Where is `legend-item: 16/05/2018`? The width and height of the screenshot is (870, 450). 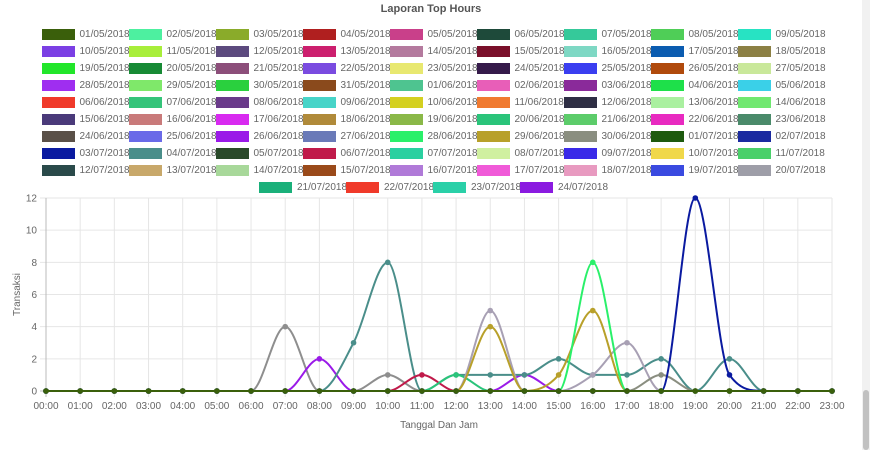
legend-item: 16/05/2018 is located at coordinates (607, 51).